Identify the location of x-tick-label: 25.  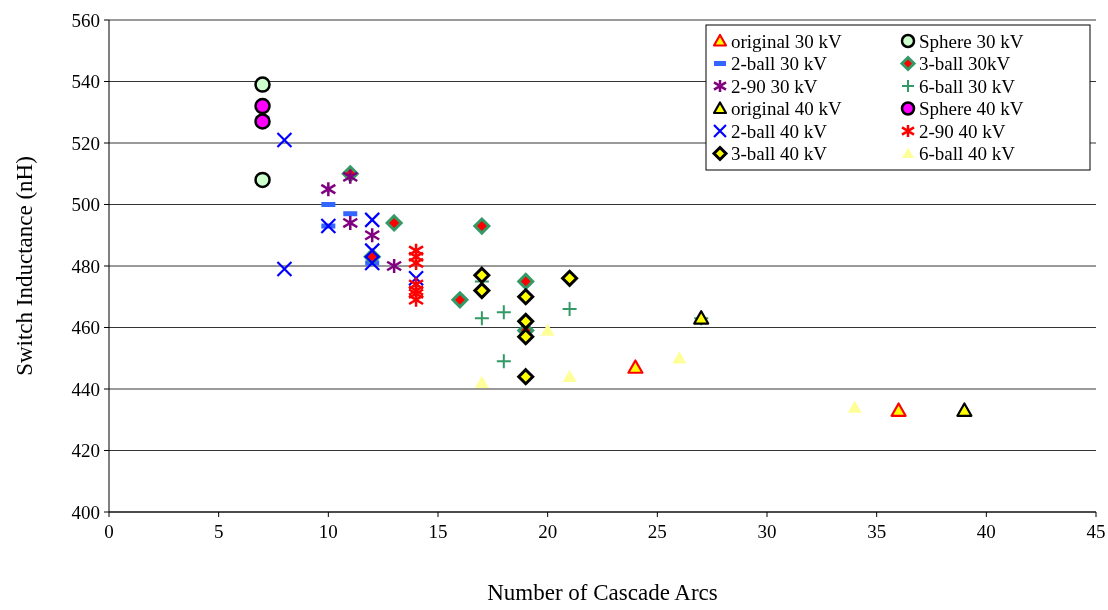
(657, 531).